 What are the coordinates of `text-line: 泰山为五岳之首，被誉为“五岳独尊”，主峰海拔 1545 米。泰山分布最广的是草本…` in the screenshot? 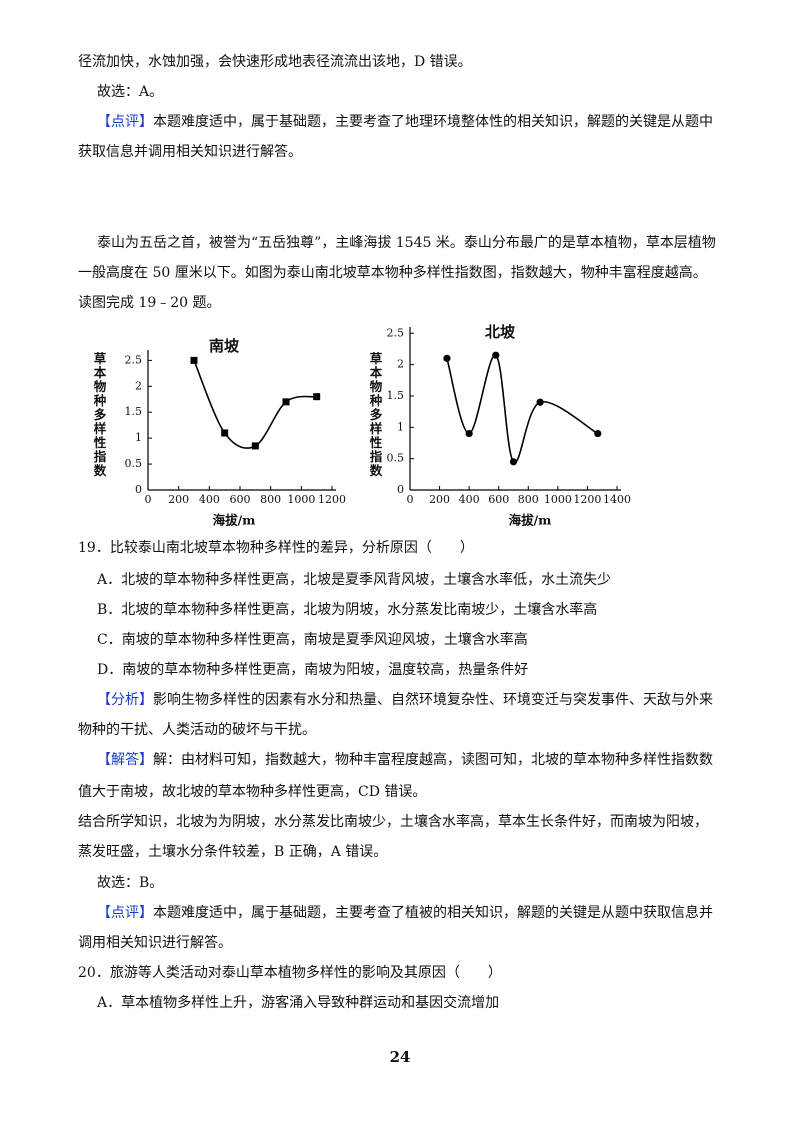 It's located at (406, 243).